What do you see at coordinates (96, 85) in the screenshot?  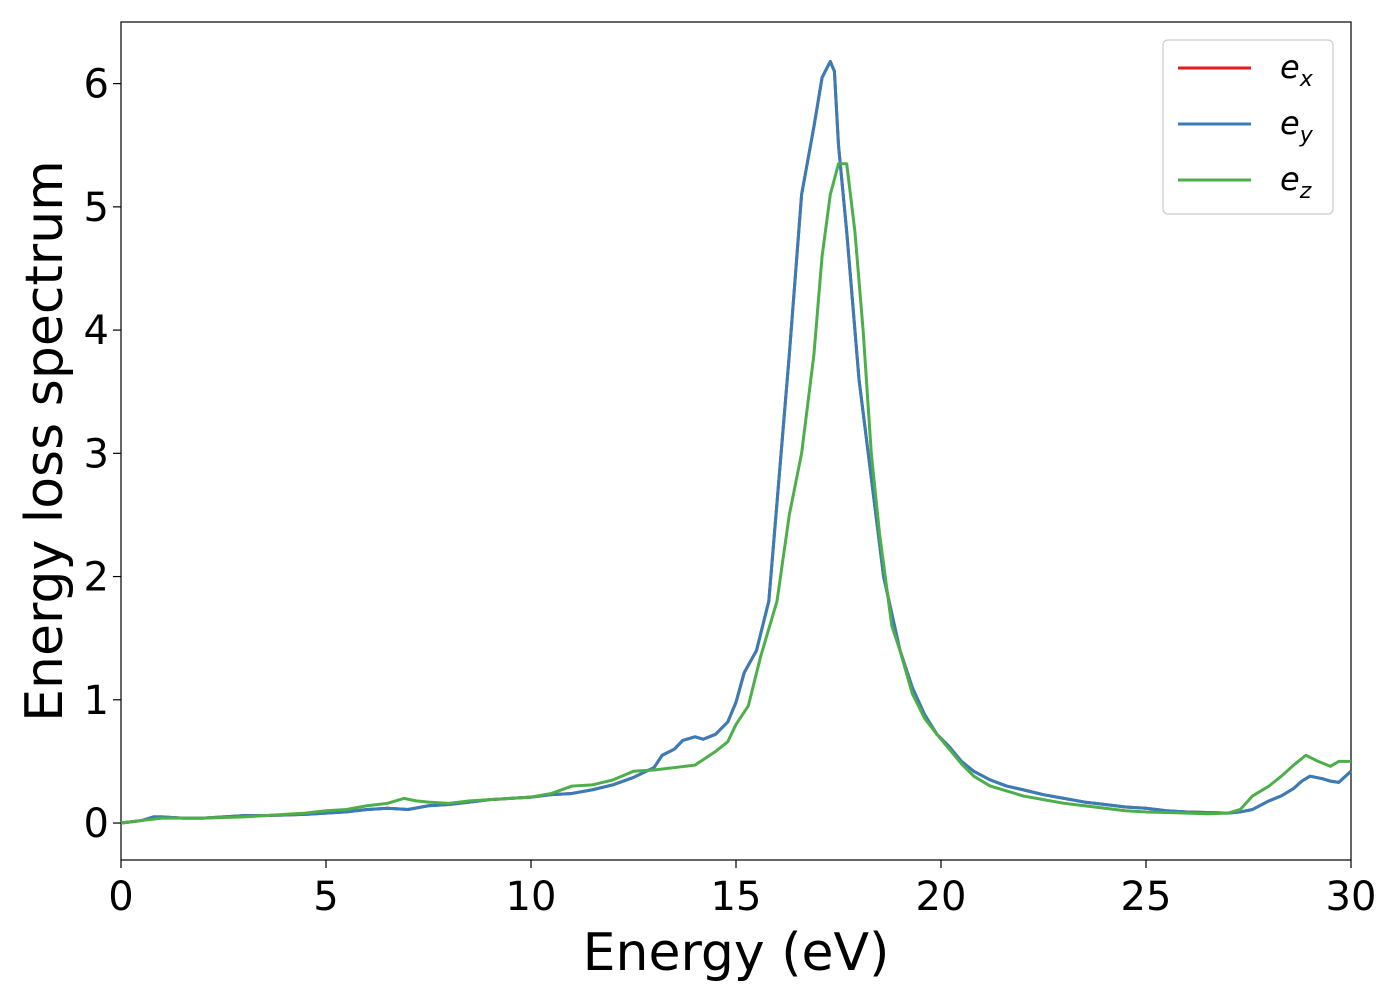 I see `y-tick-label: 6` at bounding box center [96, 85].